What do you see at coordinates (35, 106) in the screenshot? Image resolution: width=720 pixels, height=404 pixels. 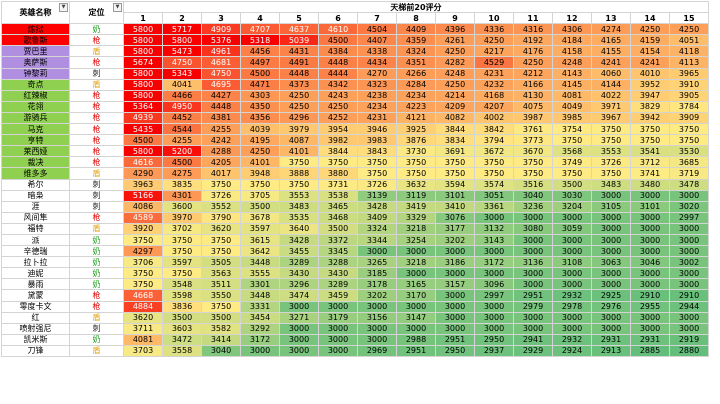 I see `hero-name-cell: 花翎` at bounding box center [35, 106].